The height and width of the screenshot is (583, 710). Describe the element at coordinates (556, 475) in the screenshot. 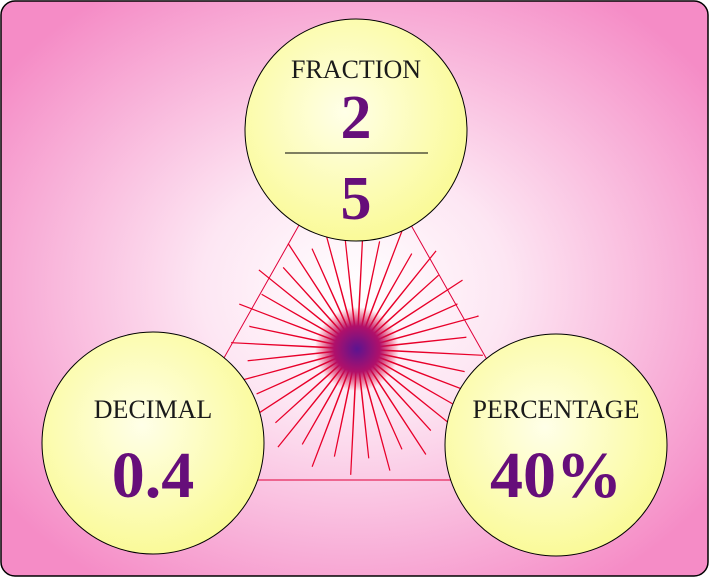

I see `percentage-value: 40%` at that location.